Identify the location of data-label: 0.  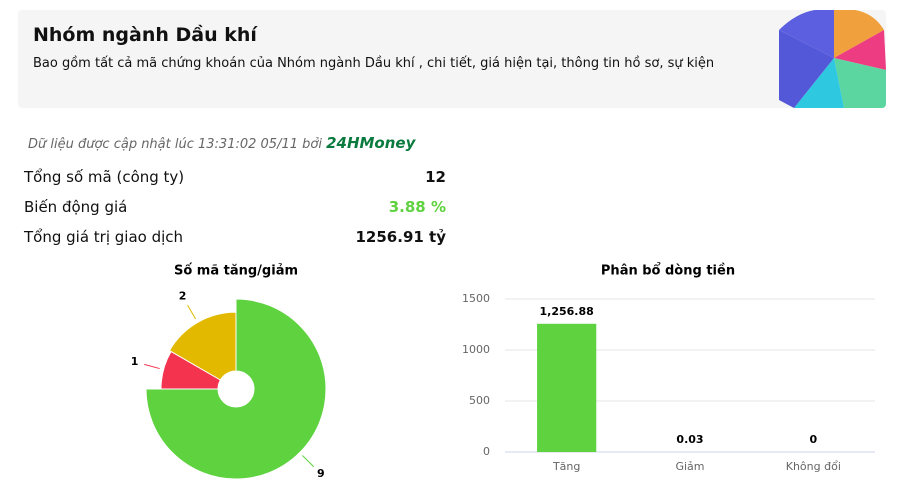
(814, 439).